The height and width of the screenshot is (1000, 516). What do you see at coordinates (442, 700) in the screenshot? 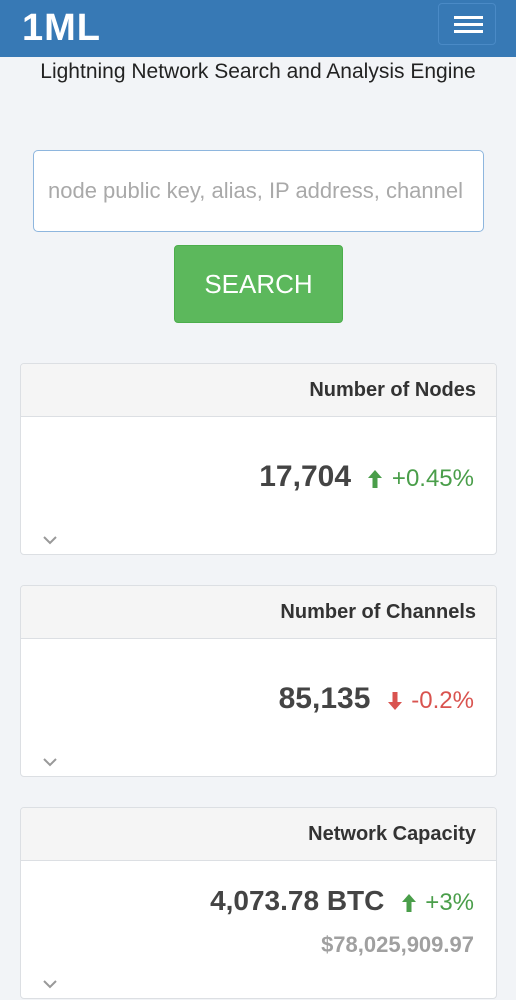
I see `channels-change: -0.2%` at bounding box center [442, 700].